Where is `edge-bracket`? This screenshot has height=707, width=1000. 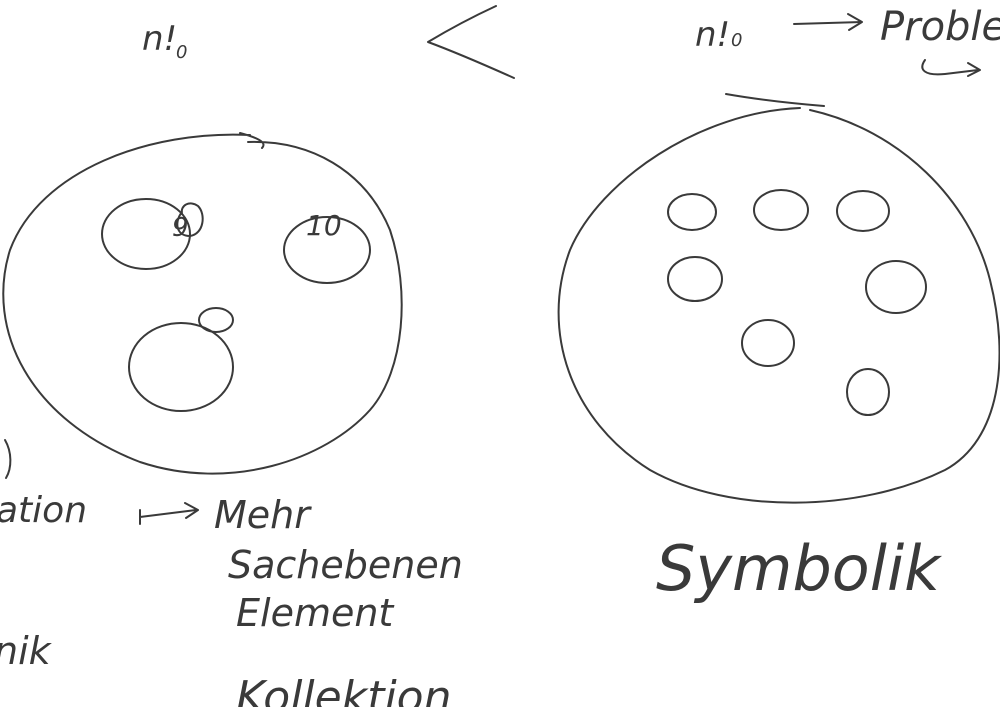
edge-bracket is located at coordinates (8, 459).